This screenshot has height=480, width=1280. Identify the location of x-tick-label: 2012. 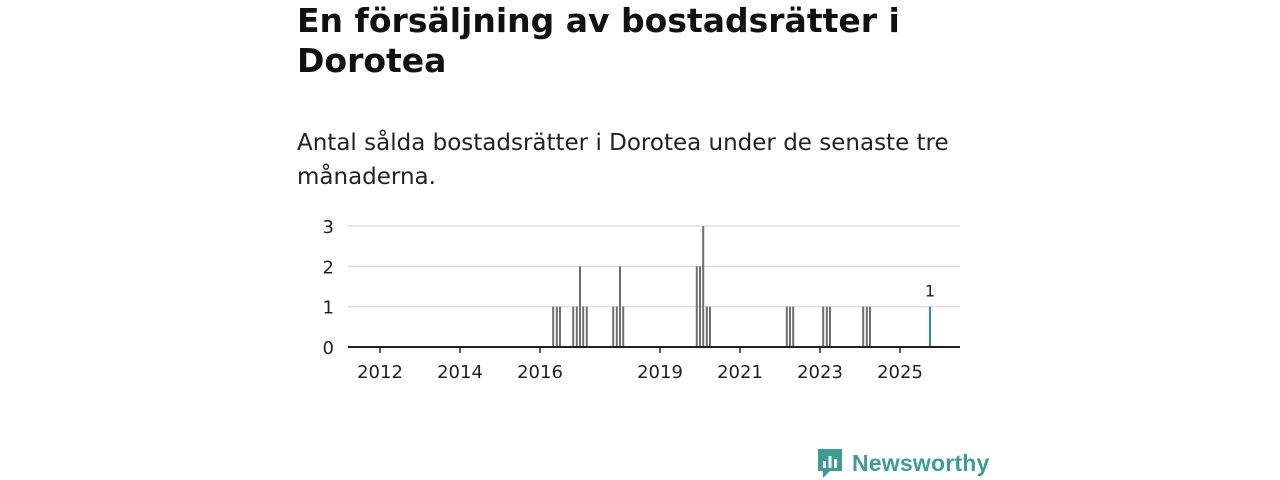
(380, 372).